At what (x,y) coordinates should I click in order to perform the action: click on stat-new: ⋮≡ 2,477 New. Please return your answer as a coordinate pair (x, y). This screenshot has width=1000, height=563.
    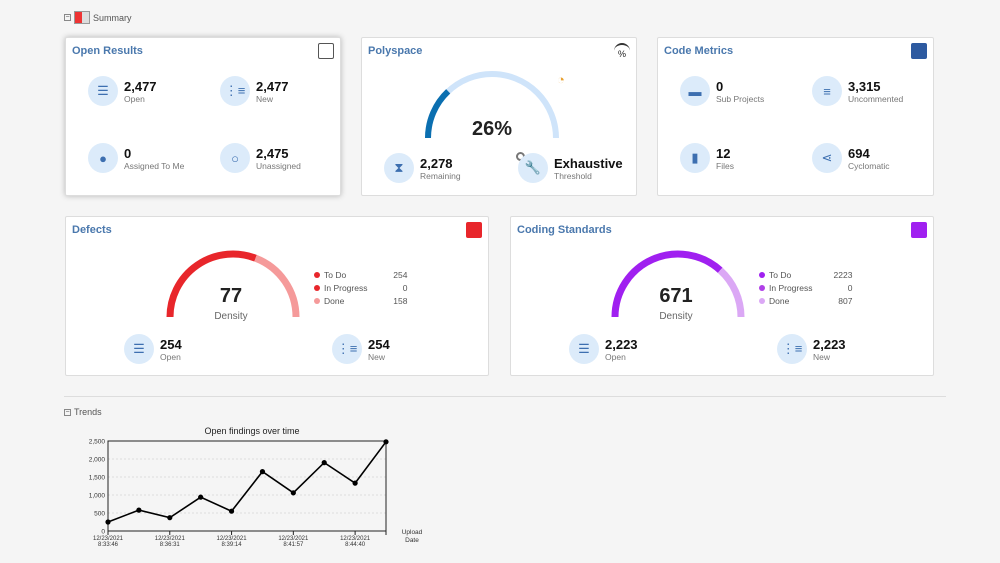
    Looking at the image, I should click on (254, 91).